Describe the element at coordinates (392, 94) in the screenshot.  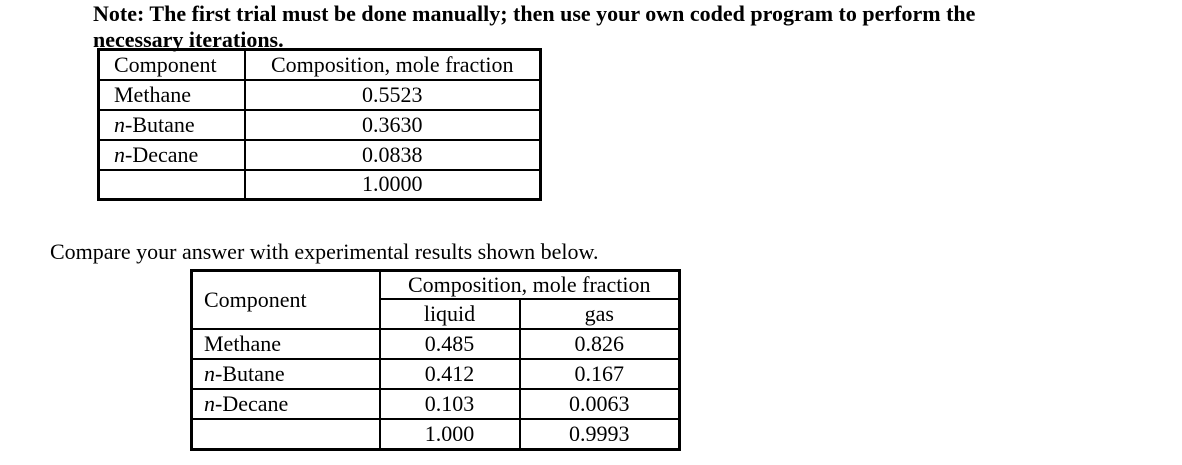
I see `mole-fraction-cell: 0.5523` at that location.